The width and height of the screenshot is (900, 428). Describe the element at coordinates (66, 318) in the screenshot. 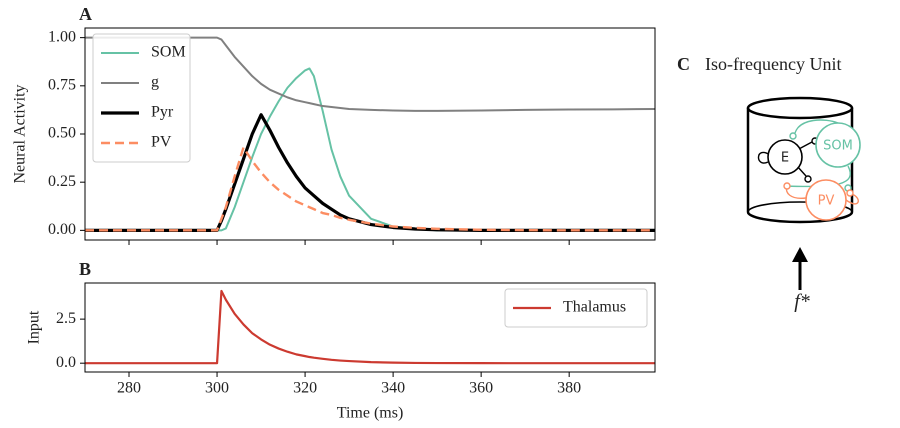

I see `y-tick-label: 2.5` at that location.